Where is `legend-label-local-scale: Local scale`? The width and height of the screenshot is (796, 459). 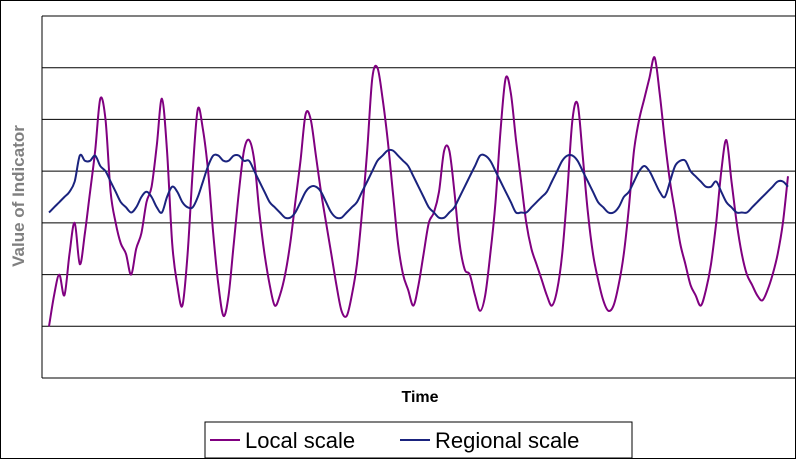 legend-label-local-scale: Local scale is located at coordinates (300, 440).